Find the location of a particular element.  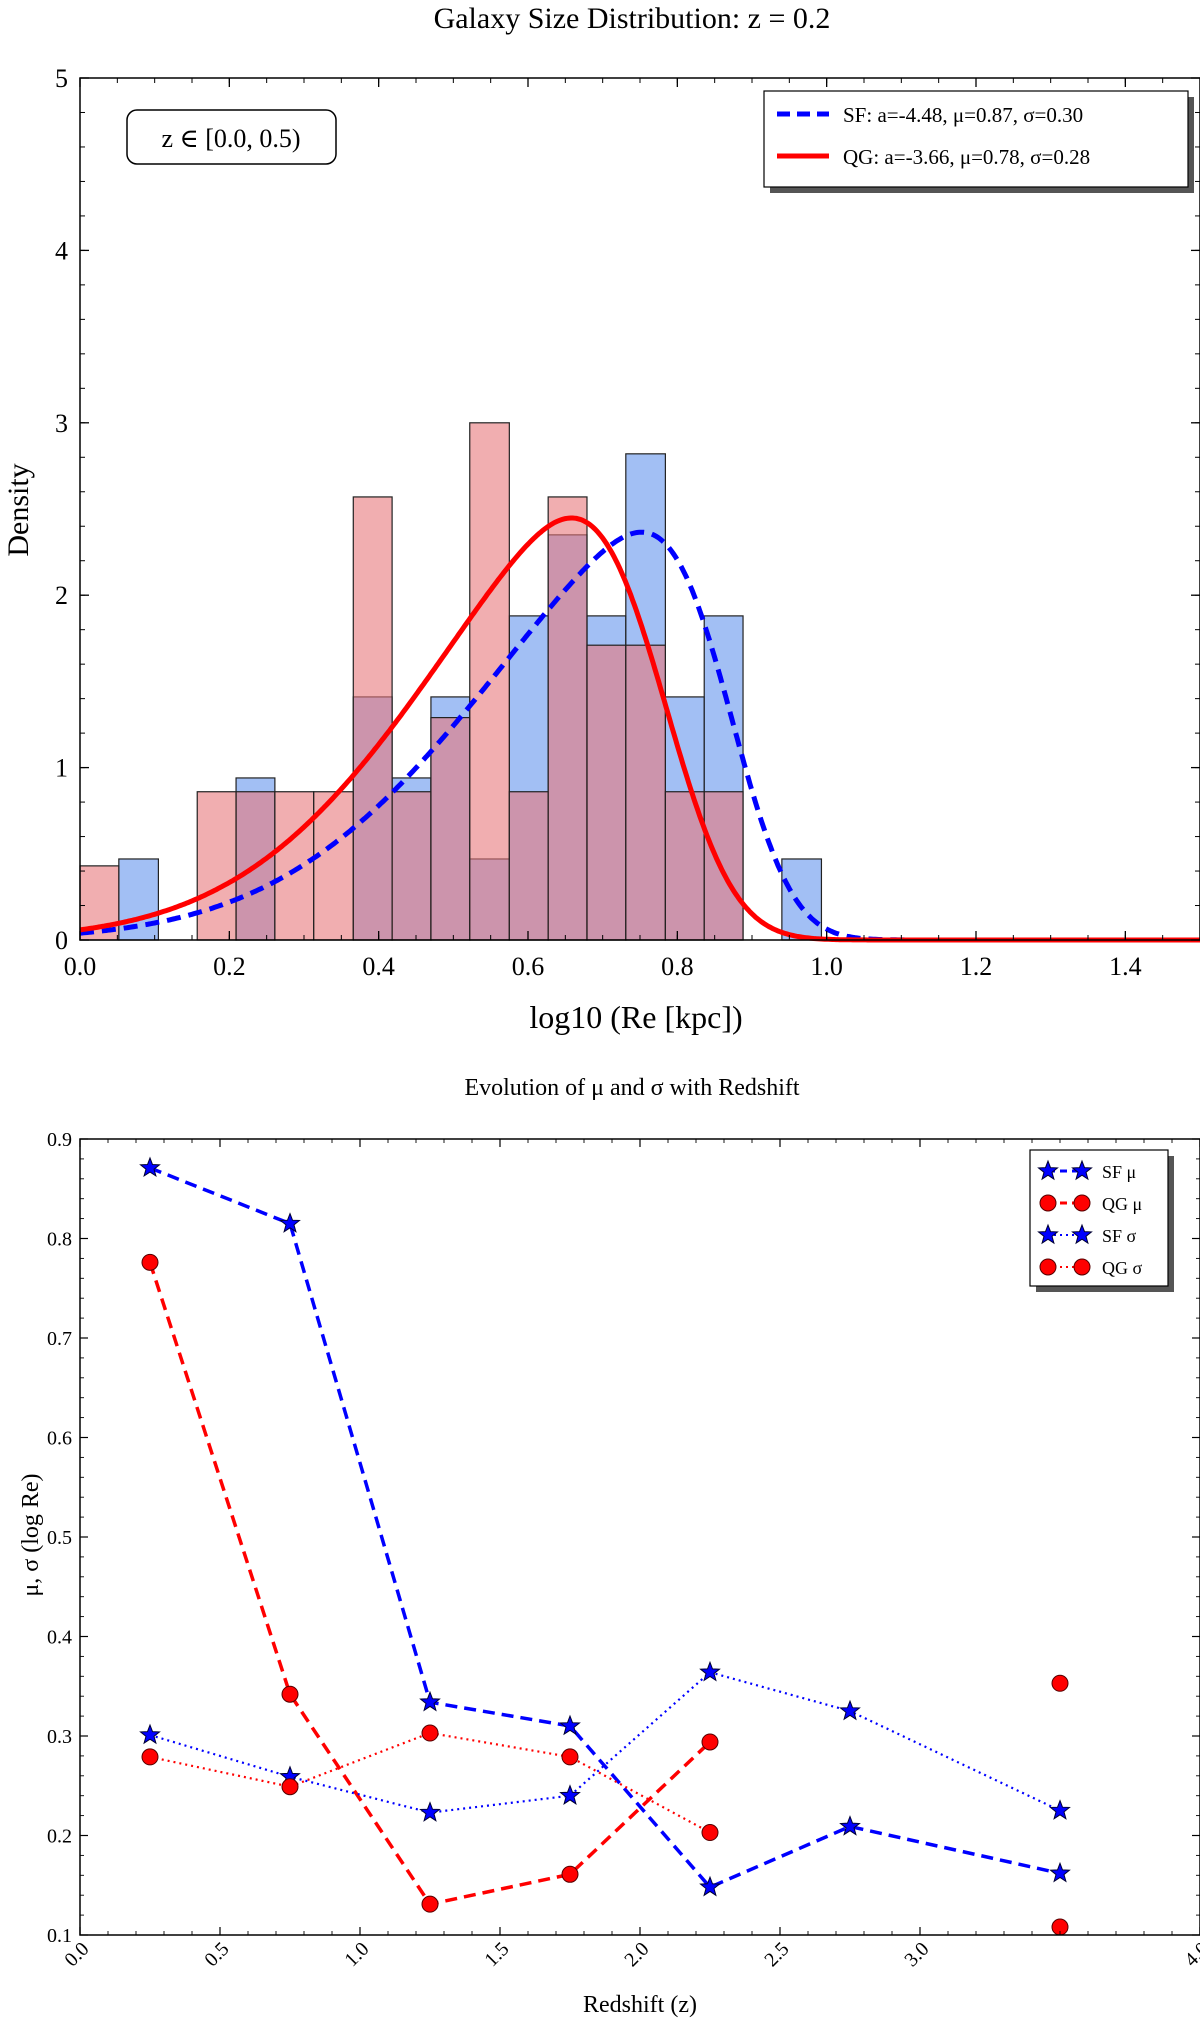

legend-qg-mu-label: QG μ is located at coordinates (1122, 1204).